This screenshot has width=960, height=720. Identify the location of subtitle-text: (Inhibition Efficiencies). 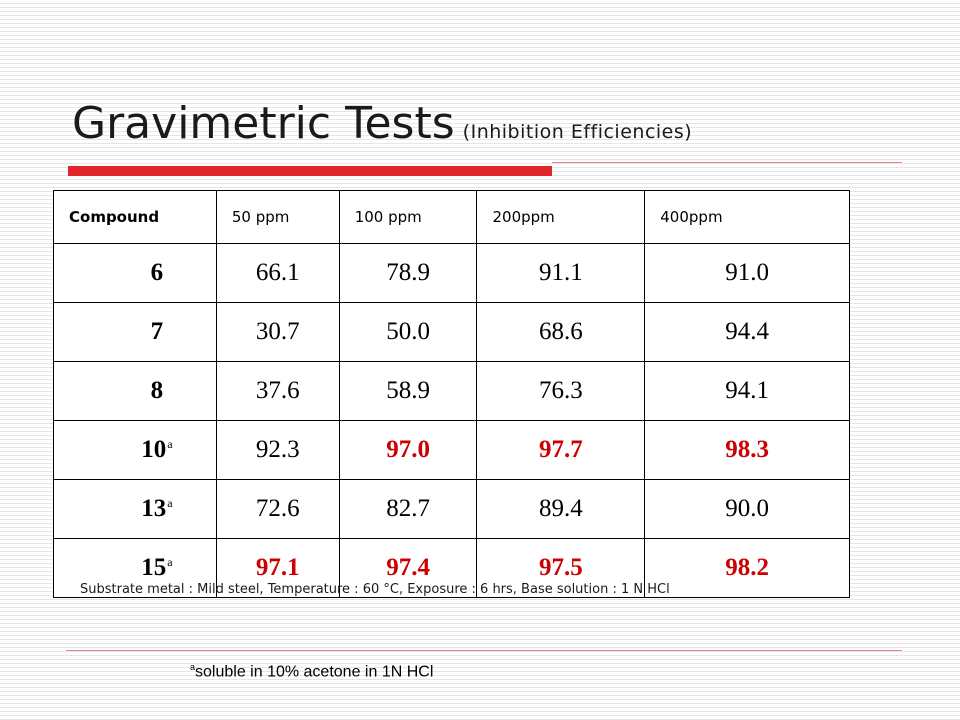
(577, 132).